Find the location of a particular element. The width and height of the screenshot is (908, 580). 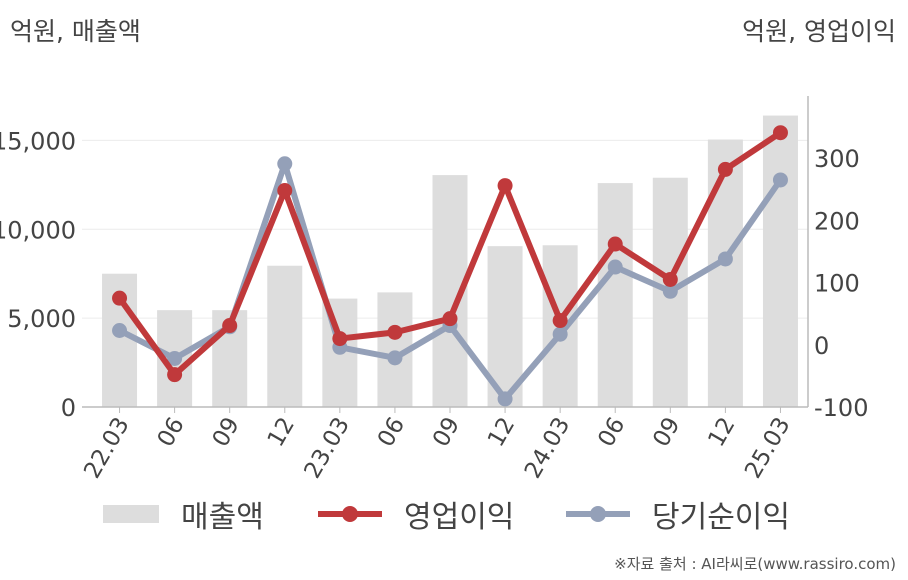

x-tick-label: 23.03 is located at coordinates (327, 448).